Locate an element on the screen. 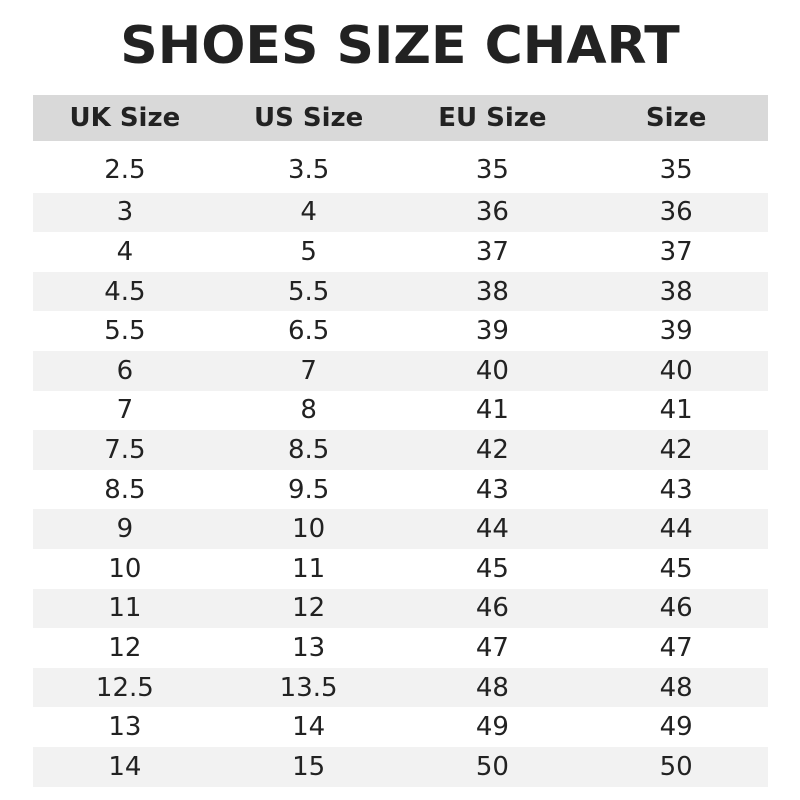 The width and height of the screenshot is (800, 800). header-cell: Size is located at coordinates (676, 118).